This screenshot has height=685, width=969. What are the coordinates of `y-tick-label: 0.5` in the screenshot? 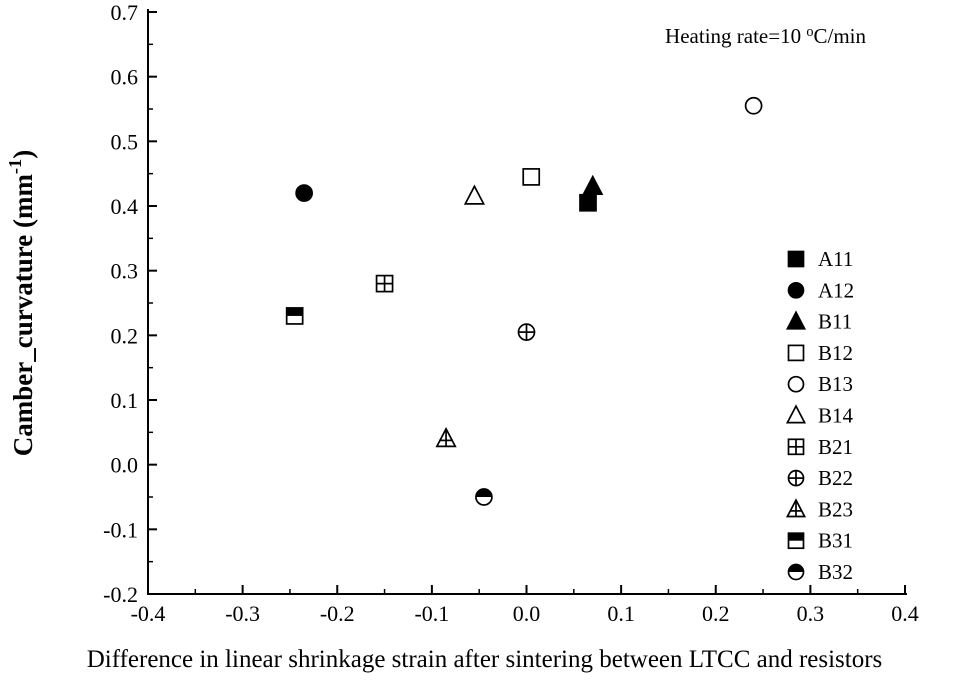 It's located at (125, 141).